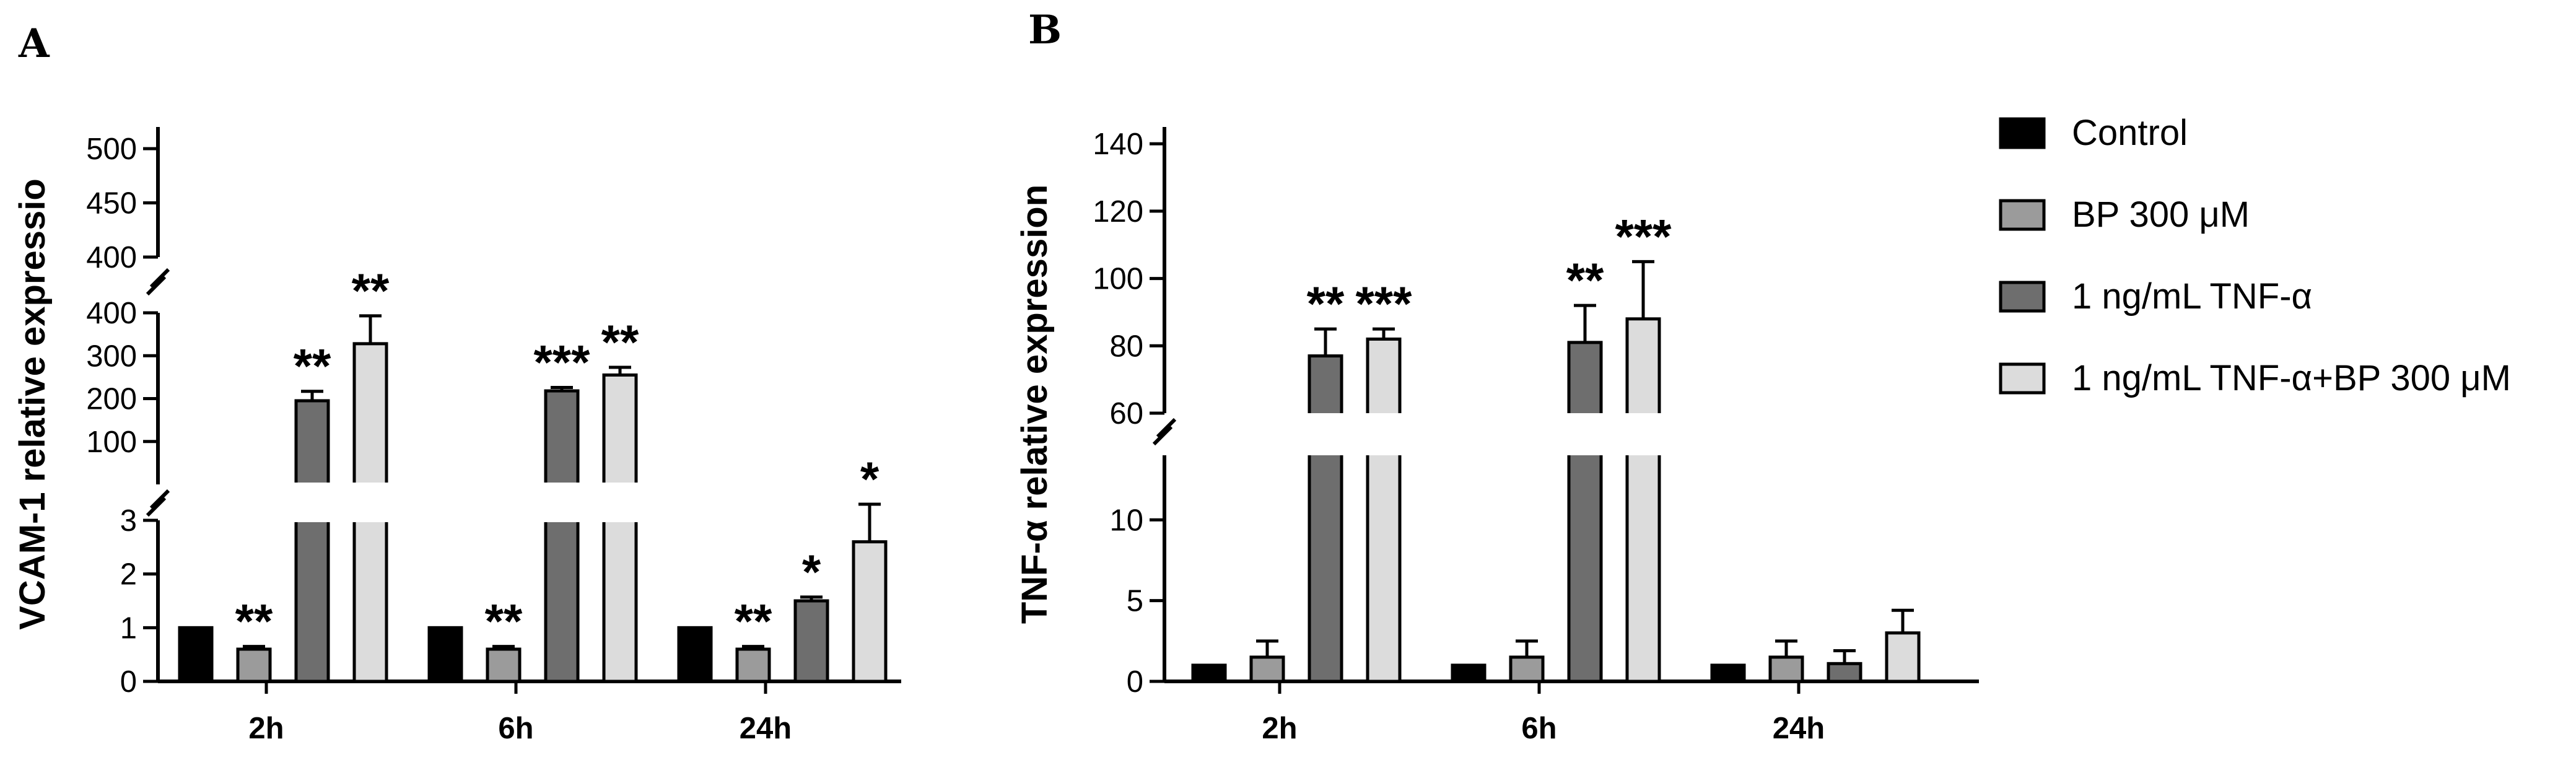  Describe the element at coordinates (2291, 378) in the screenshot. I see `legend-label: 1 ng/mL TNF-α+BP 300 μM` at that location.